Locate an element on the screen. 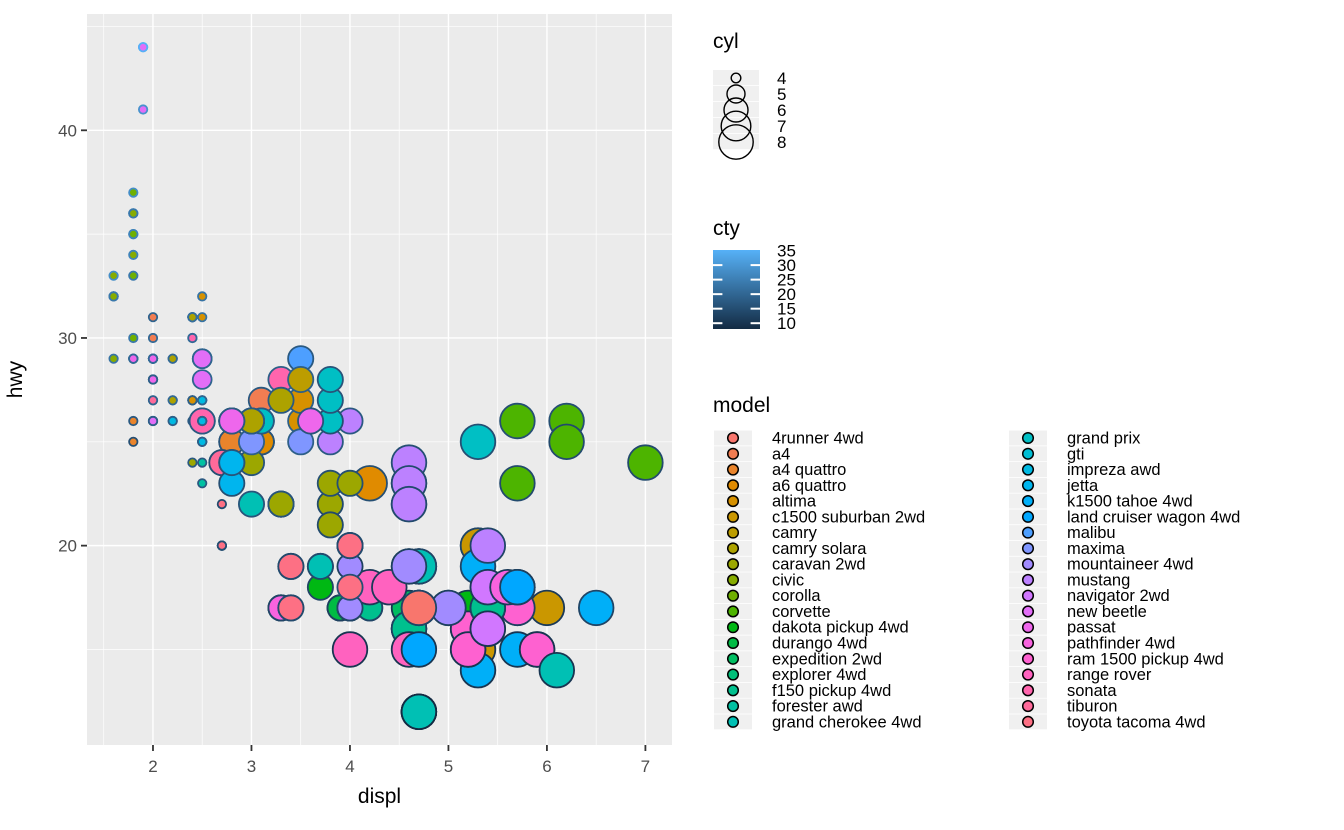 The image size is (1344, 830). legend-model-entry: tiburon is located at coordinates (1063, 707).